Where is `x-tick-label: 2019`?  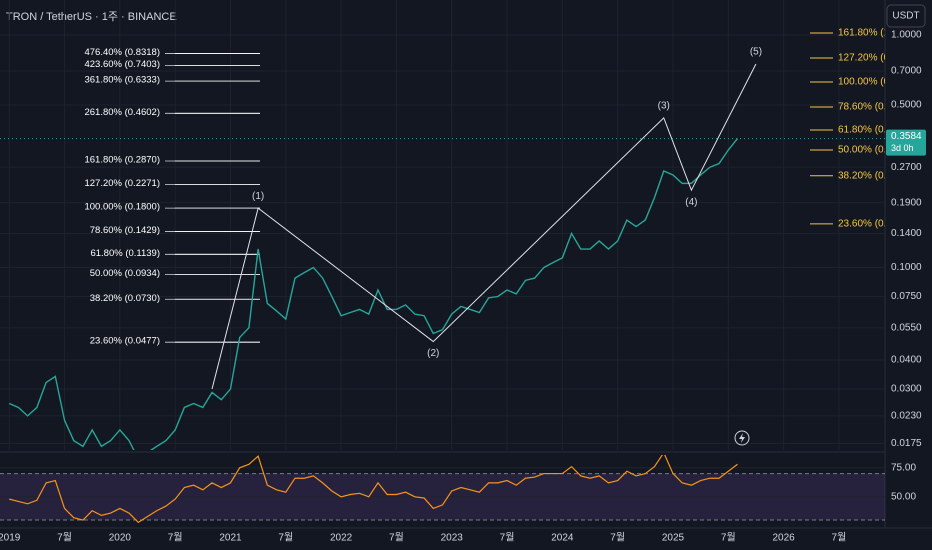 x-tick-label: 2019 is located at coordinates (10, 538).